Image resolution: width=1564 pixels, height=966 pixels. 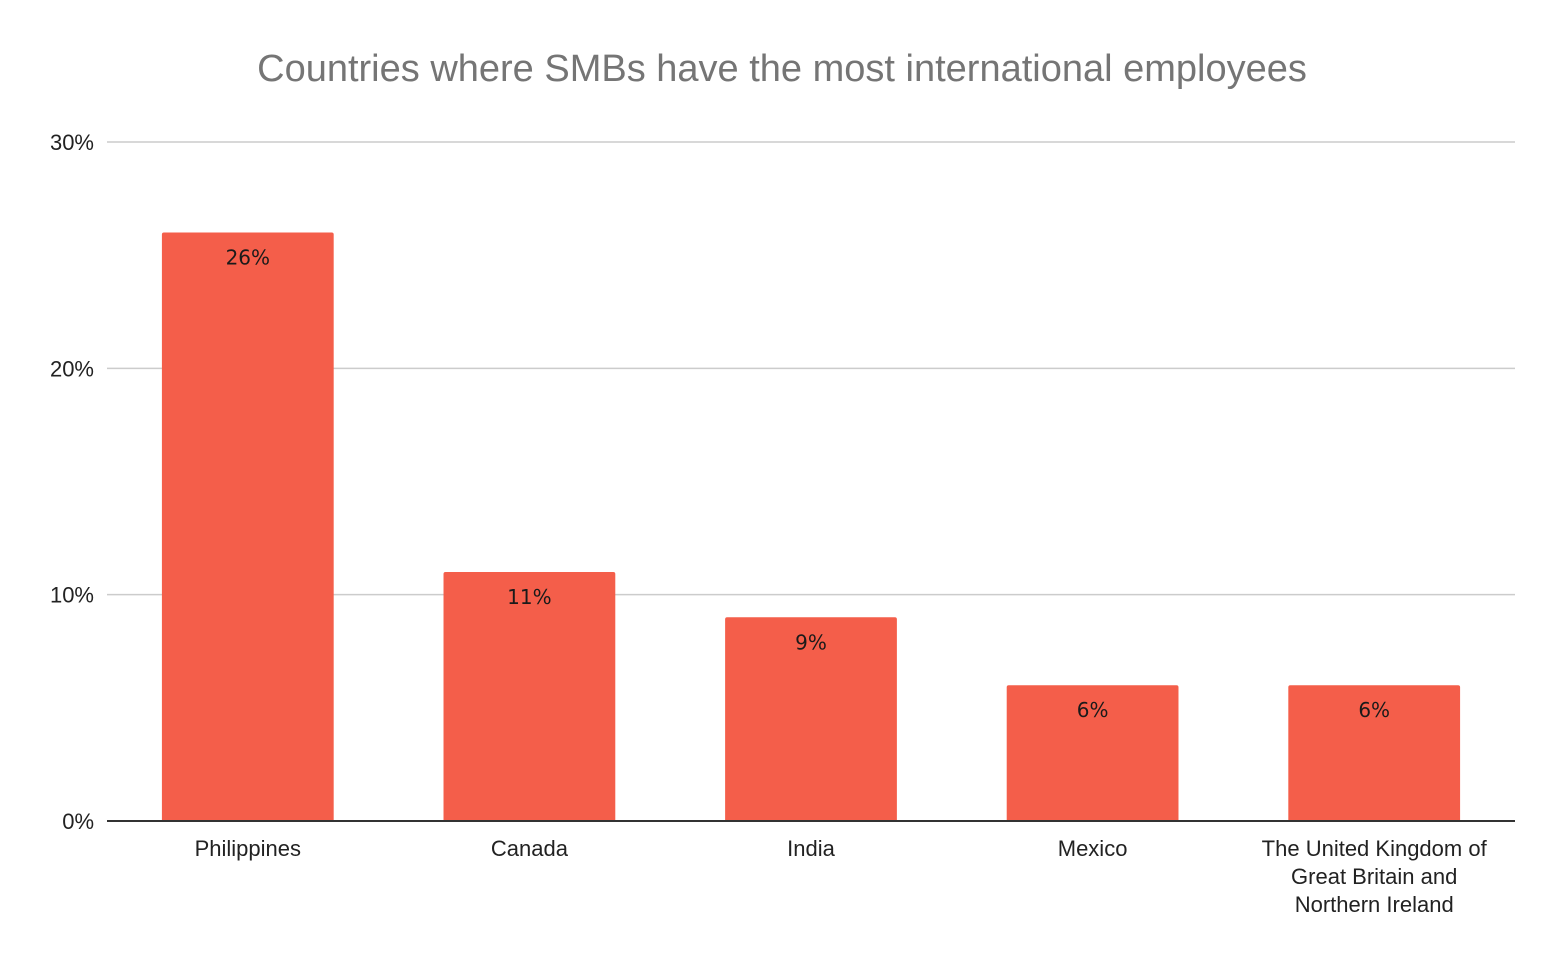 What do you see at coordinates (529, 597) in the screenshot?
I see `data-label: 11%` at bounding box center [529, 597].